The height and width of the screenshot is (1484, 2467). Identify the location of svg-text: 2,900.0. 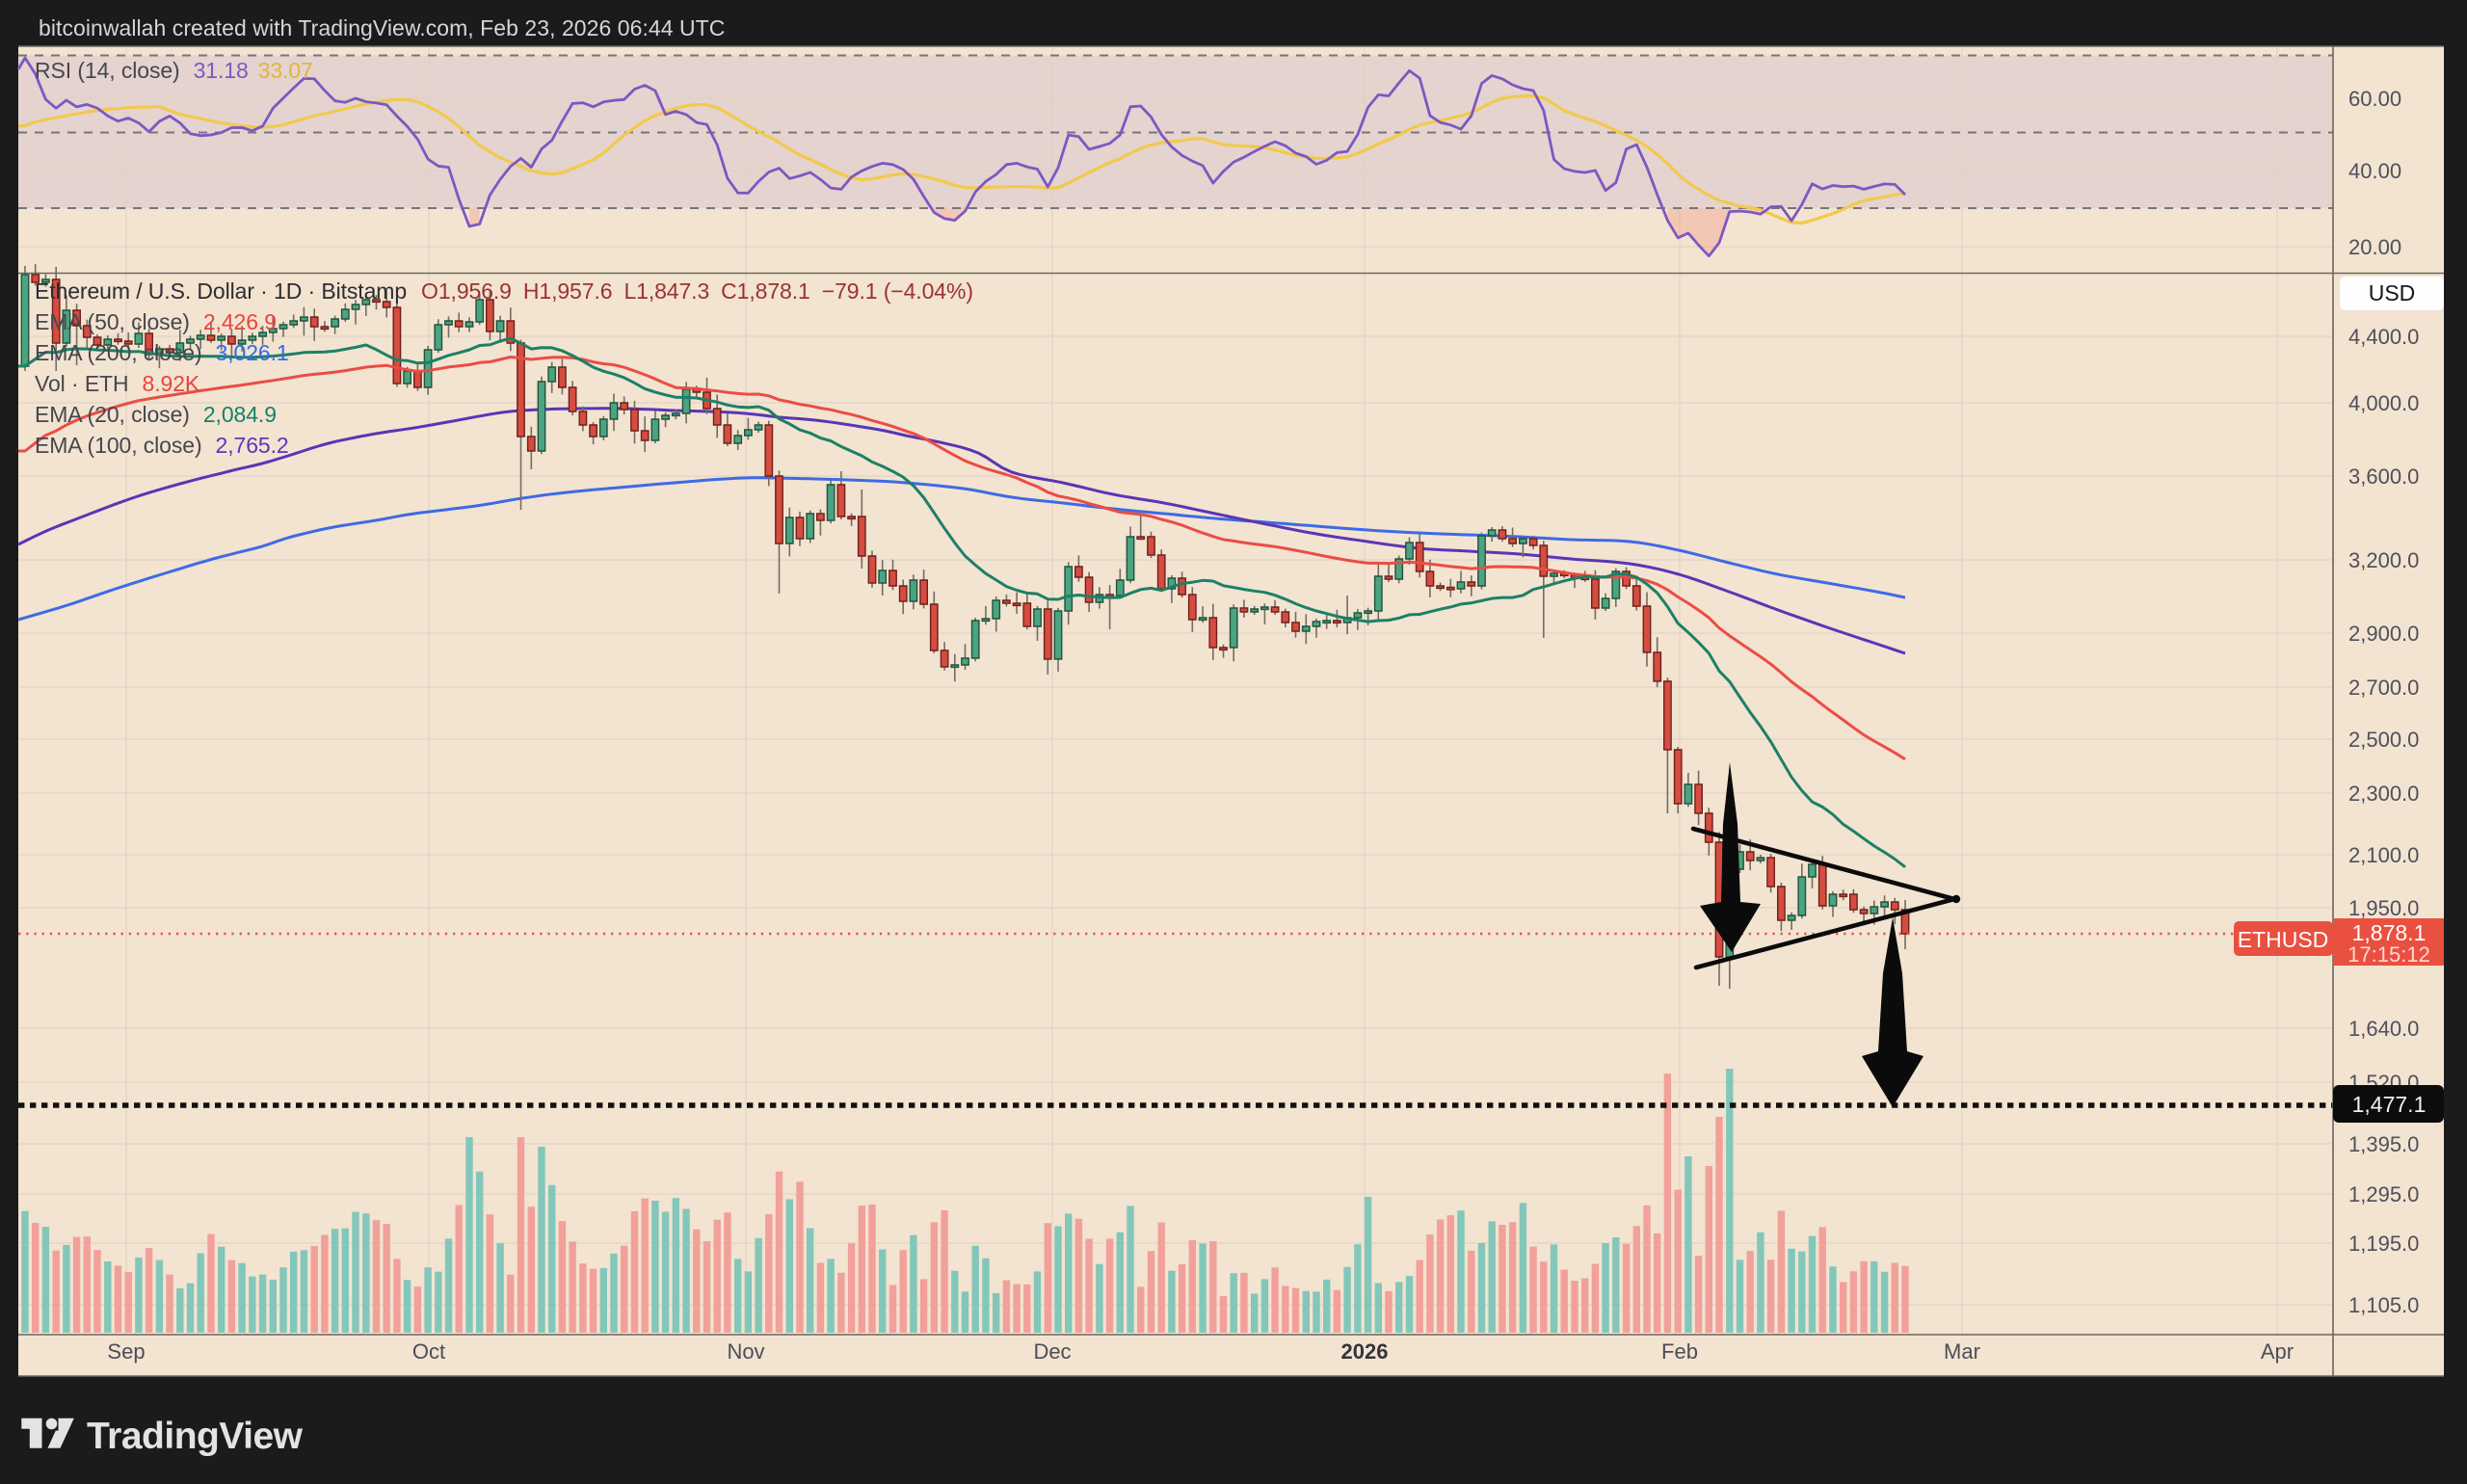
(2383, 634).